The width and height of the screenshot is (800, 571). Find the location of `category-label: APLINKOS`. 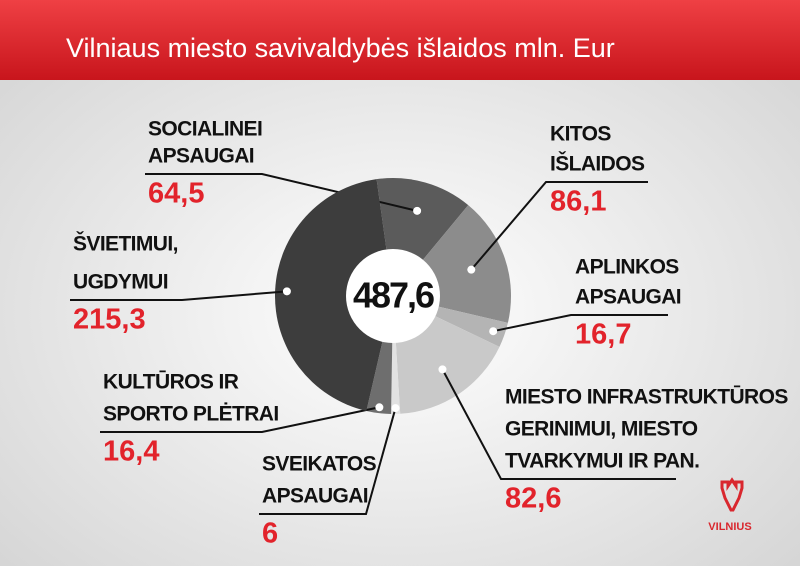

category-label: APLINKOS is located at coordinates (627, 267).